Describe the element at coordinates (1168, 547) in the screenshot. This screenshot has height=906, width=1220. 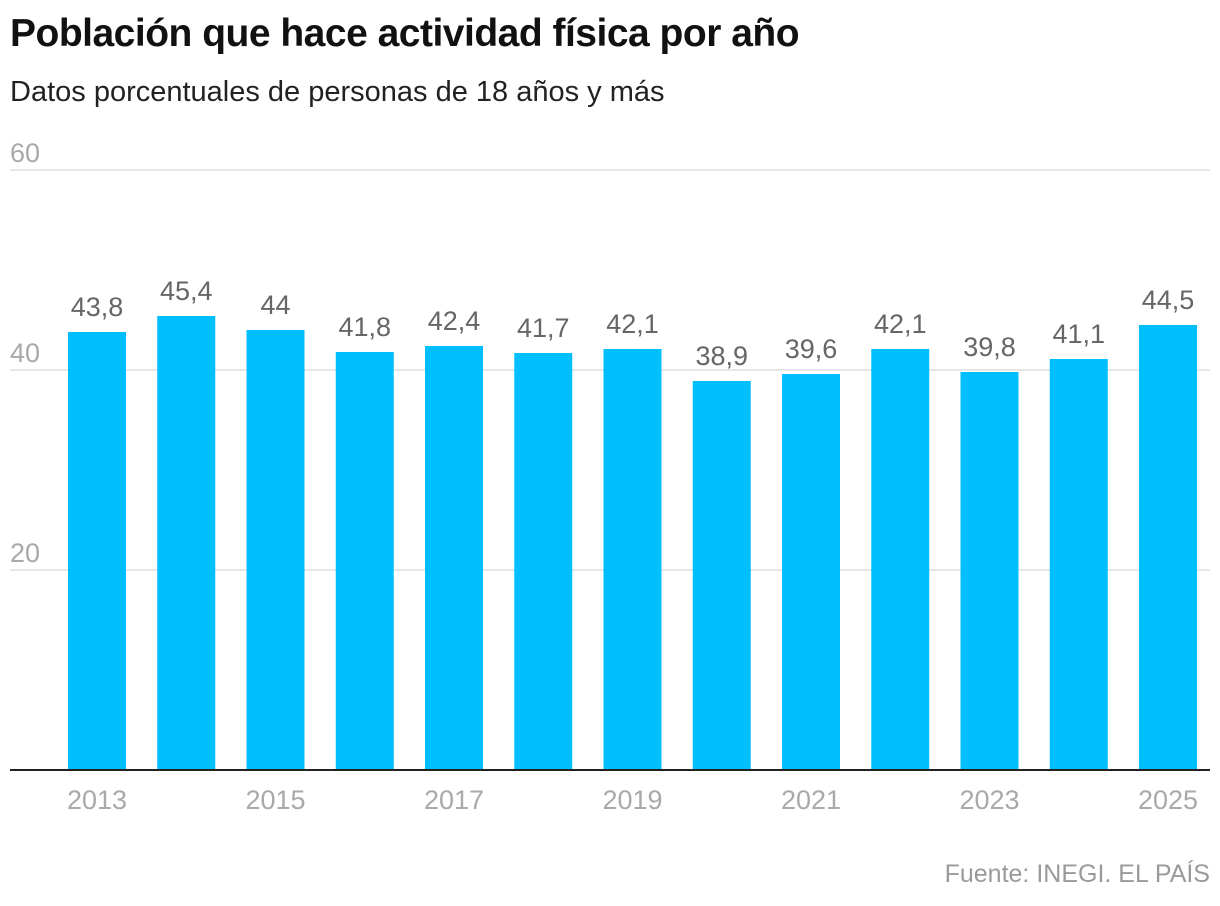
I see `bar-2025` at that location.